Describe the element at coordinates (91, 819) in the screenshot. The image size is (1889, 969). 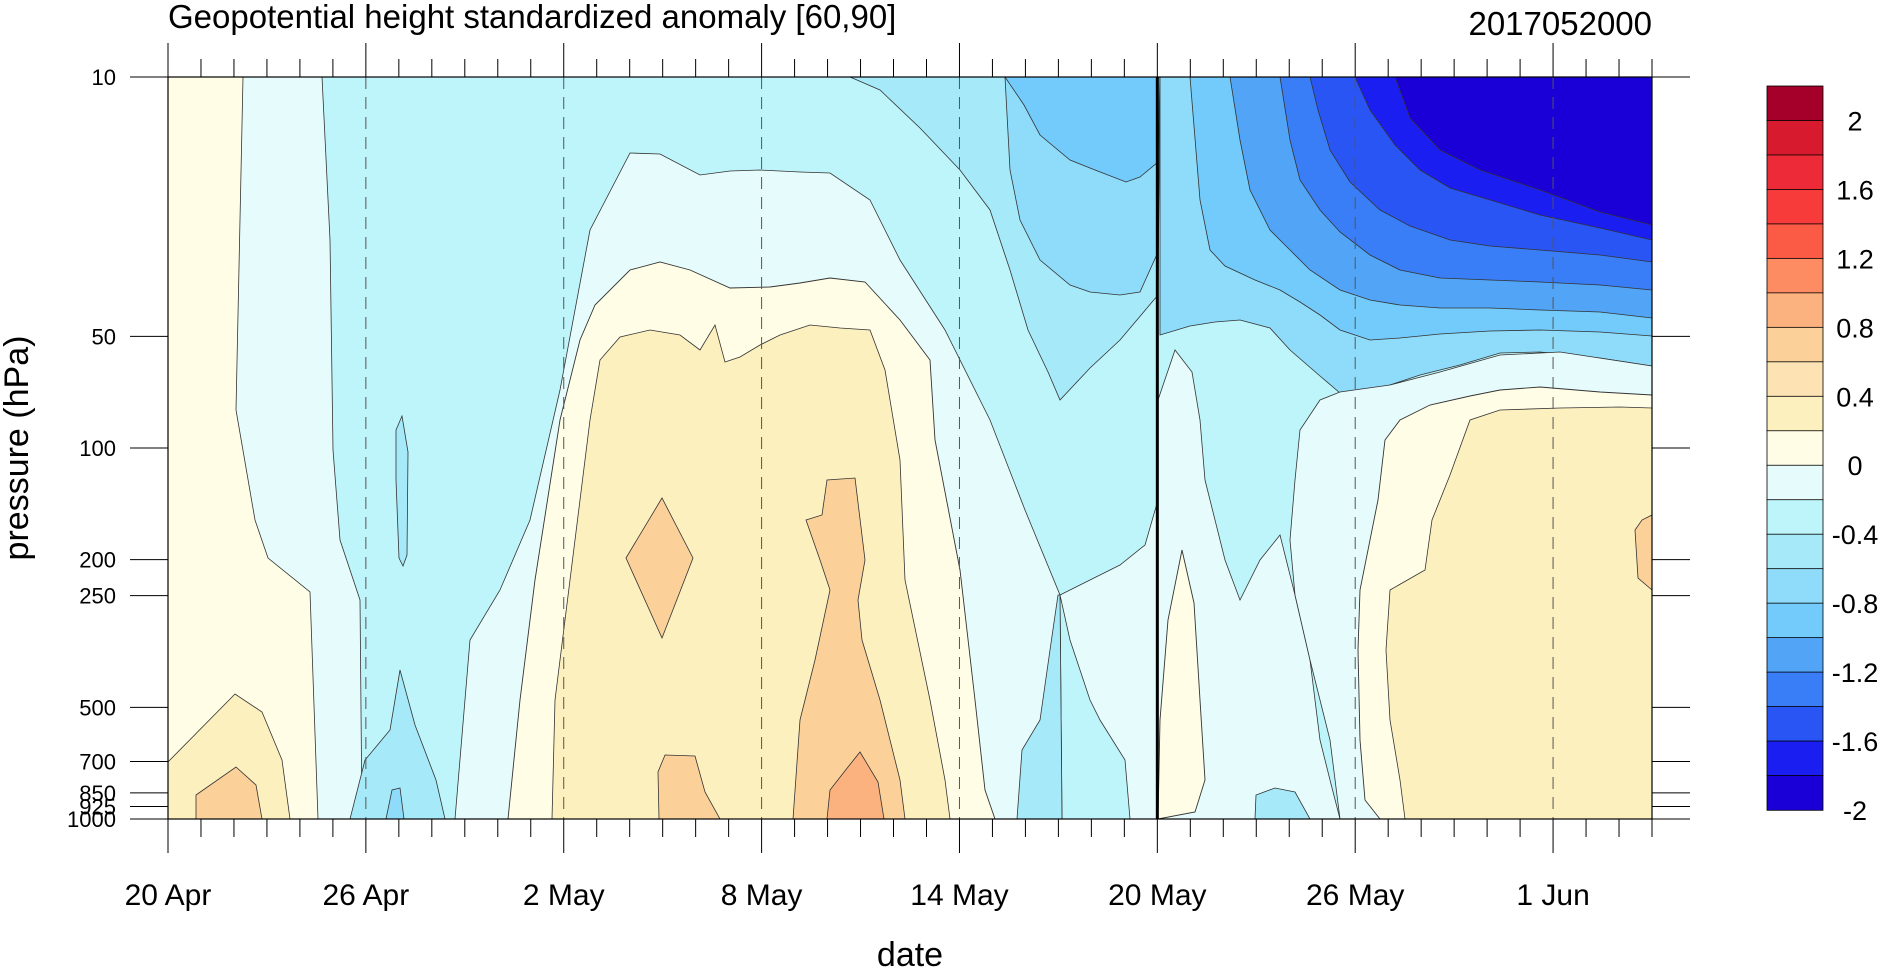
I see `y-tick-label: 1000` at that location.